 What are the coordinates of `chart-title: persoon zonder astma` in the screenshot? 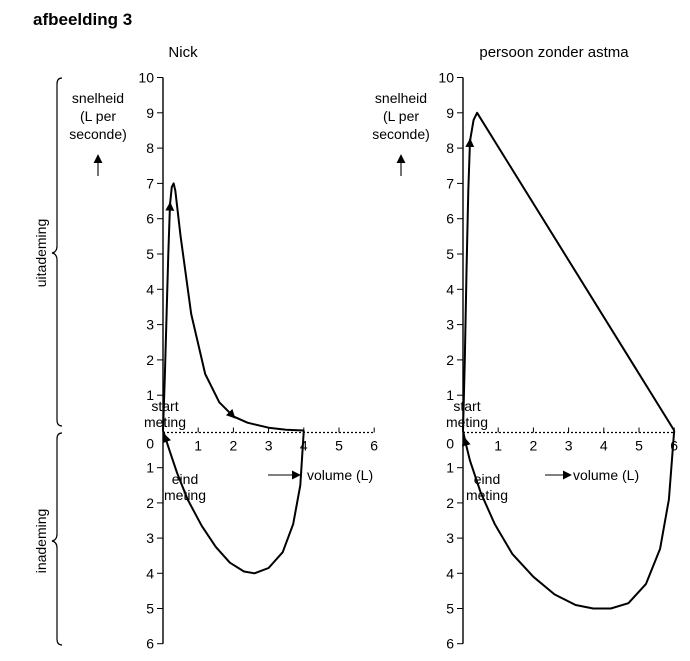 It's located at (554, 52).